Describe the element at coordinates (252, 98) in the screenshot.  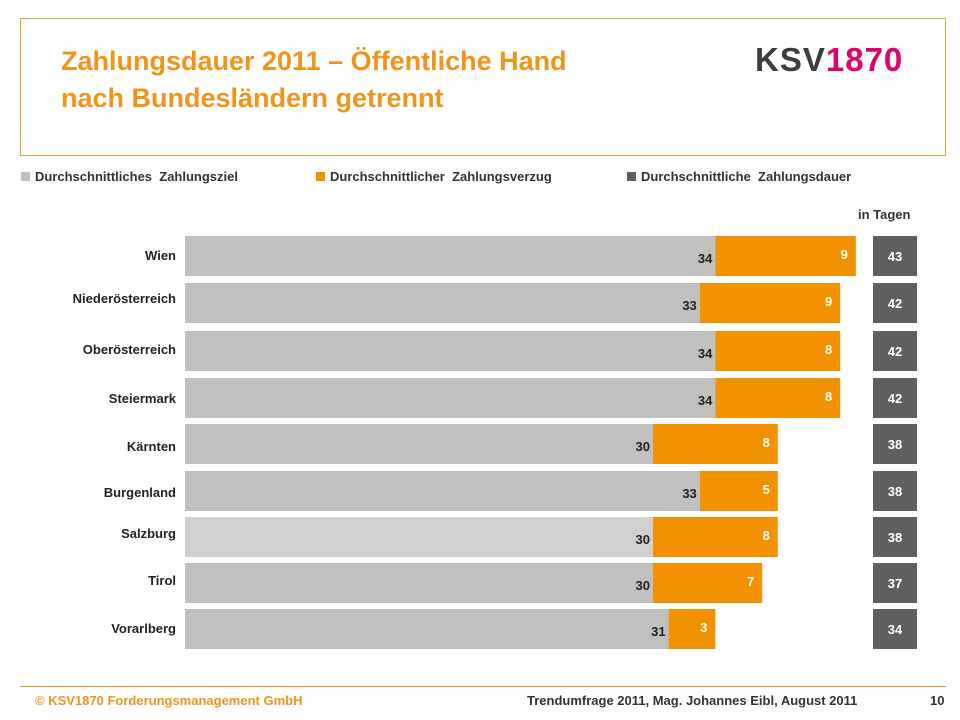
I see `title-line-2: nach Bundesländern getrennt` at that location.